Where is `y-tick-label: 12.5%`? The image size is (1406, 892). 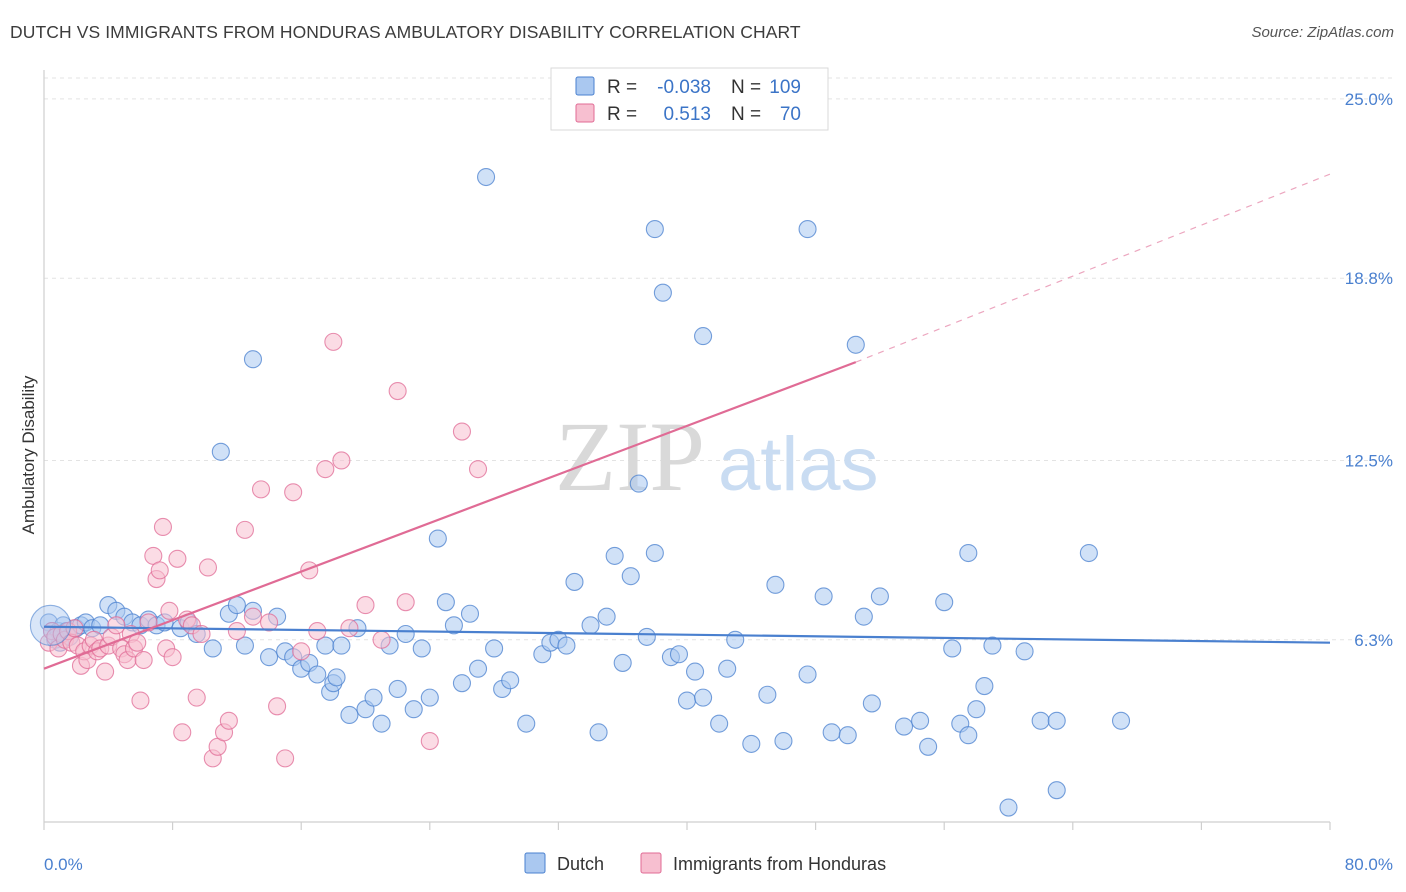 y-tick-label: 12.5% is located at coordinates (1369, 460).